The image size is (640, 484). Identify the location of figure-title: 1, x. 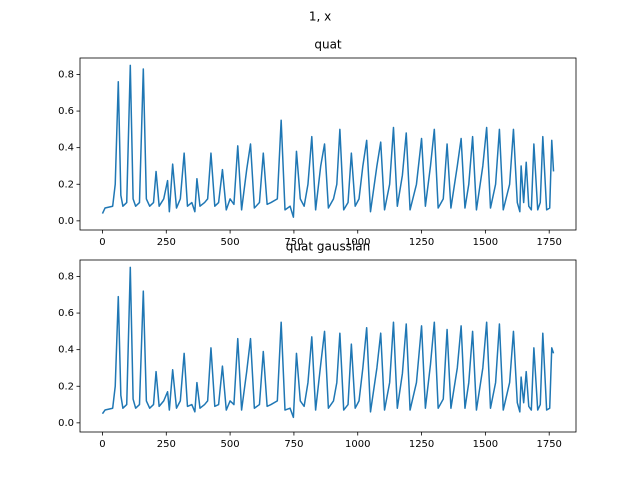
(320, 17).